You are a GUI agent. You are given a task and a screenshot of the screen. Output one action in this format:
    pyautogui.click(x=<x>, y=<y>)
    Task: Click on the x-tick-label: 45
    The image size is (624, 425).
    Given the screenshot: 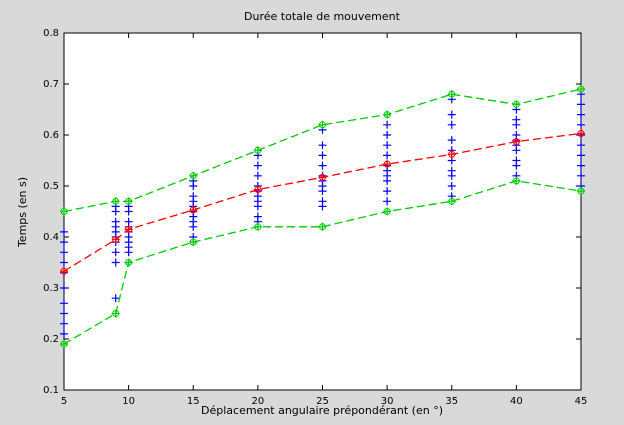 What is the action you would take?
    pyautogui.click(x=581, y=401)
    